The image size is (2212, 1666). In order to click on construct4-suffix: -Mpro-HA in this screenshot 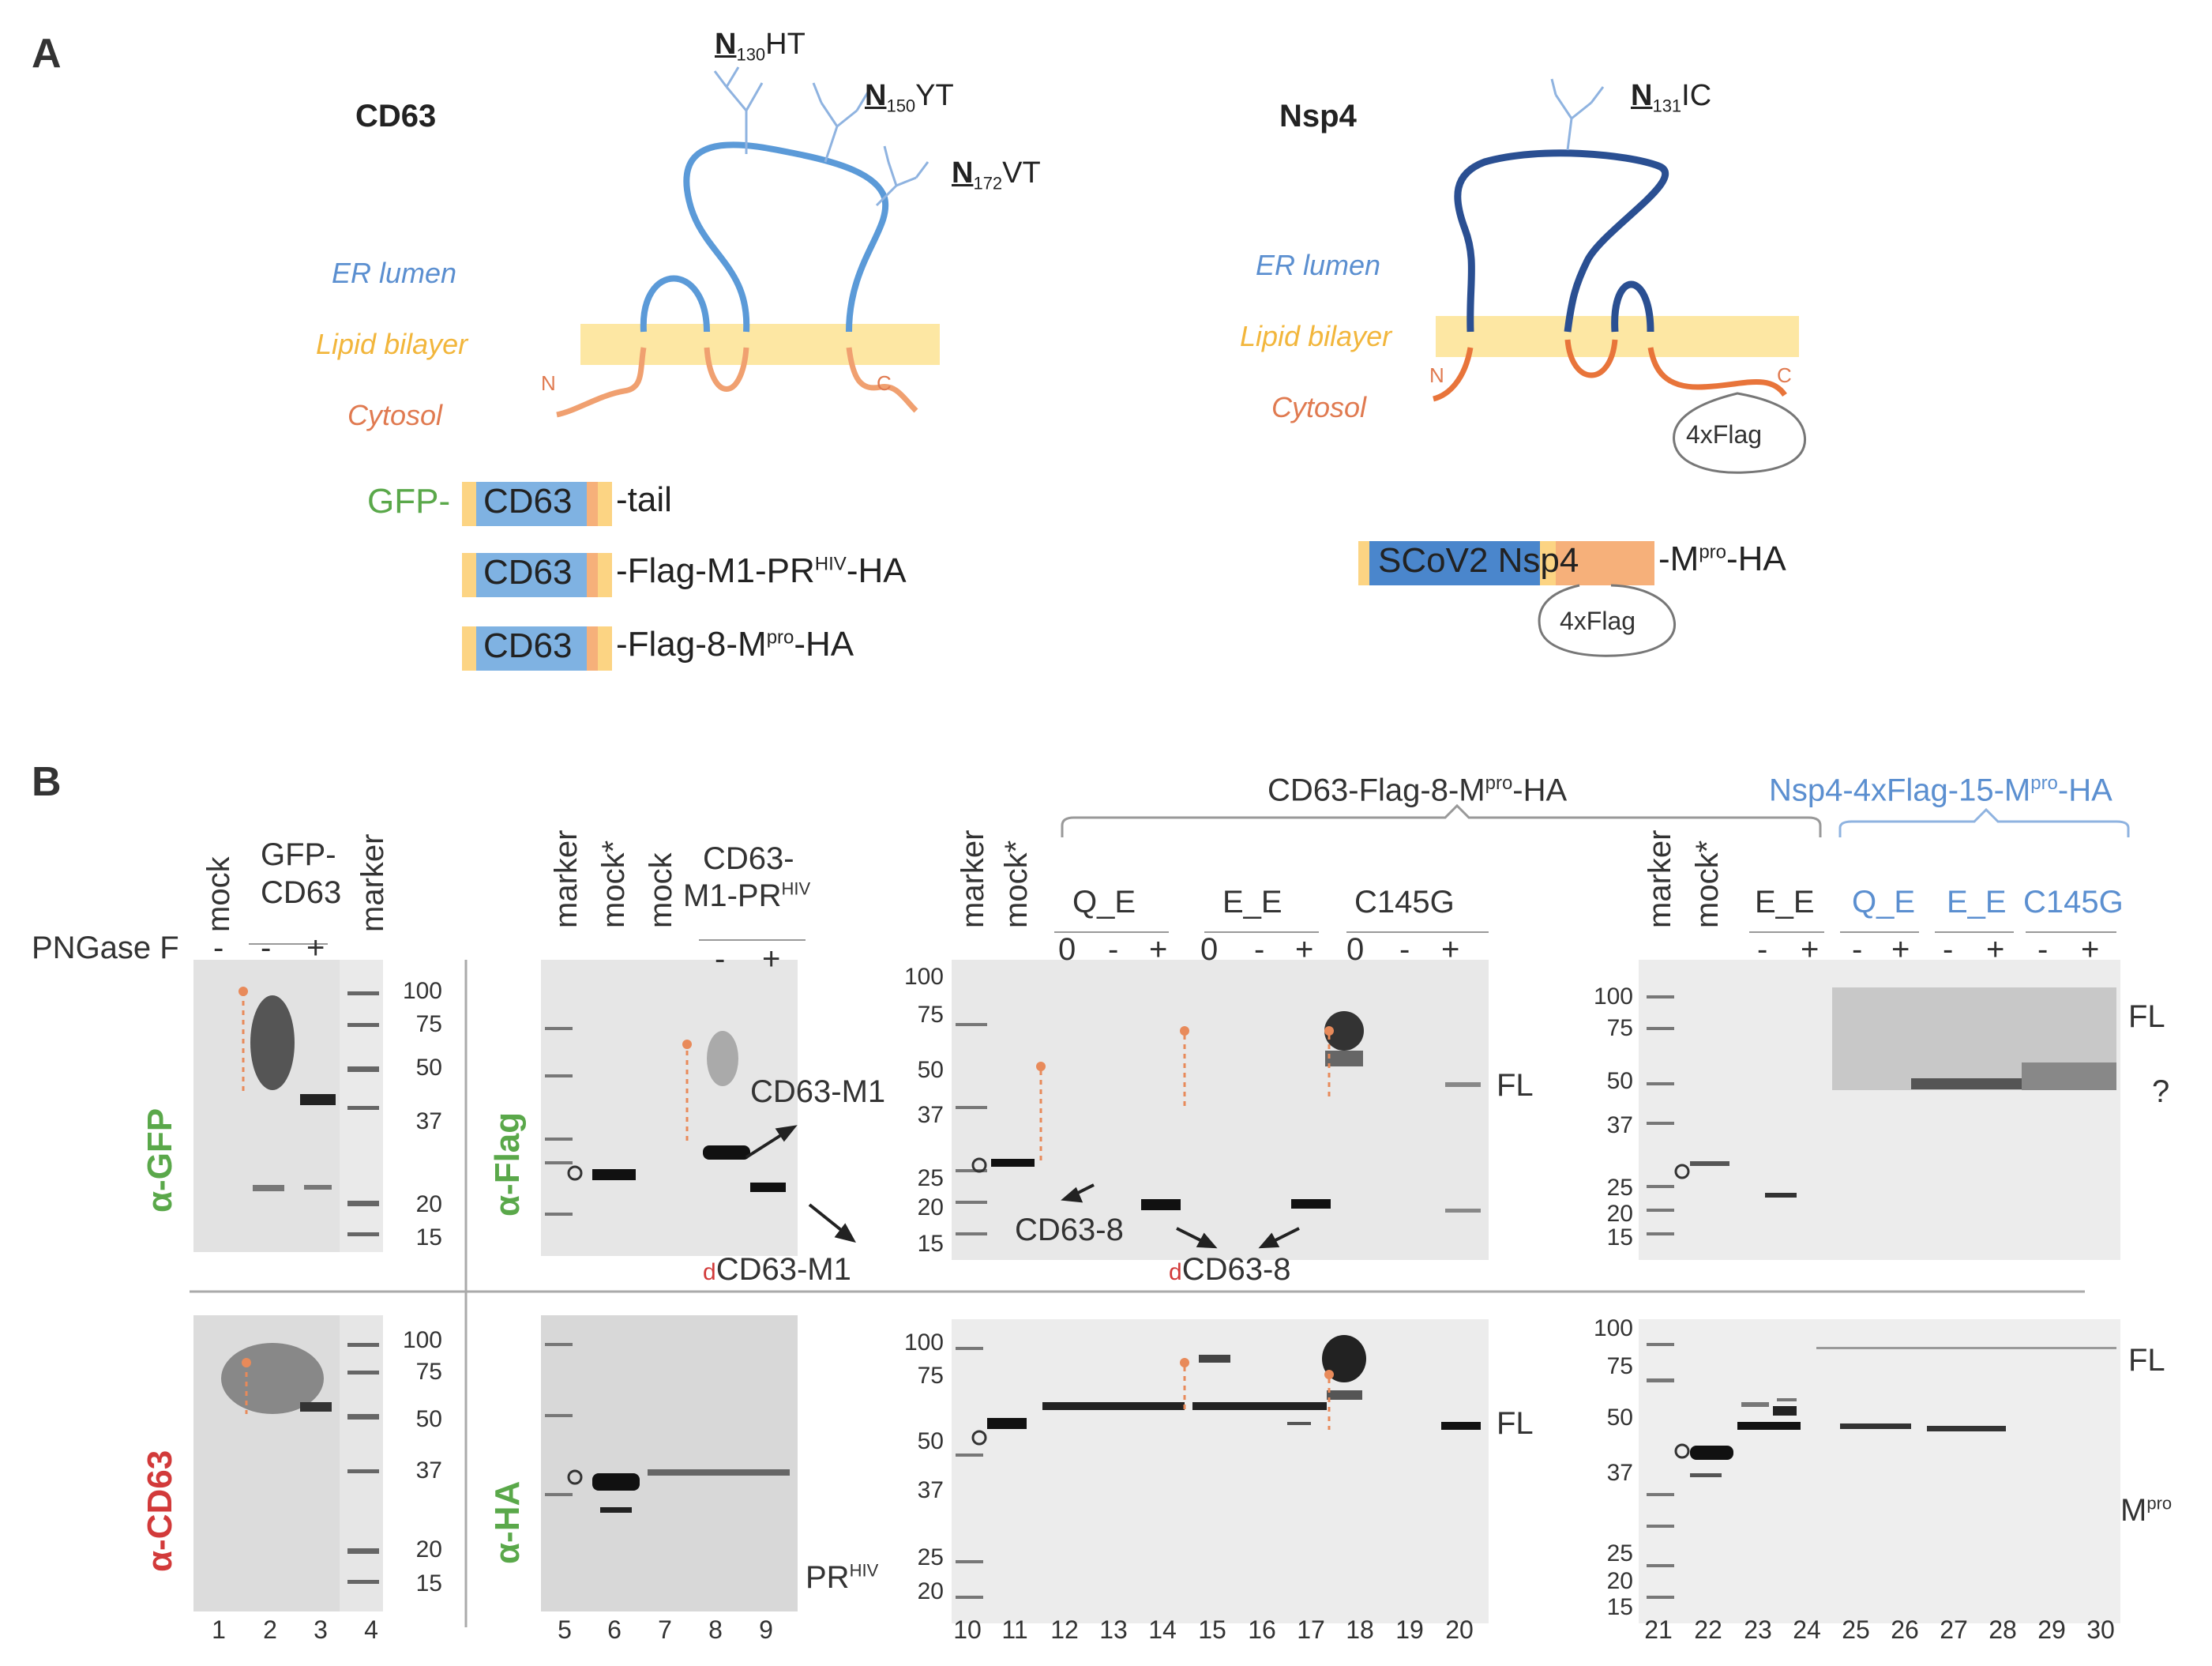, I will do `click(1722, 559)`.